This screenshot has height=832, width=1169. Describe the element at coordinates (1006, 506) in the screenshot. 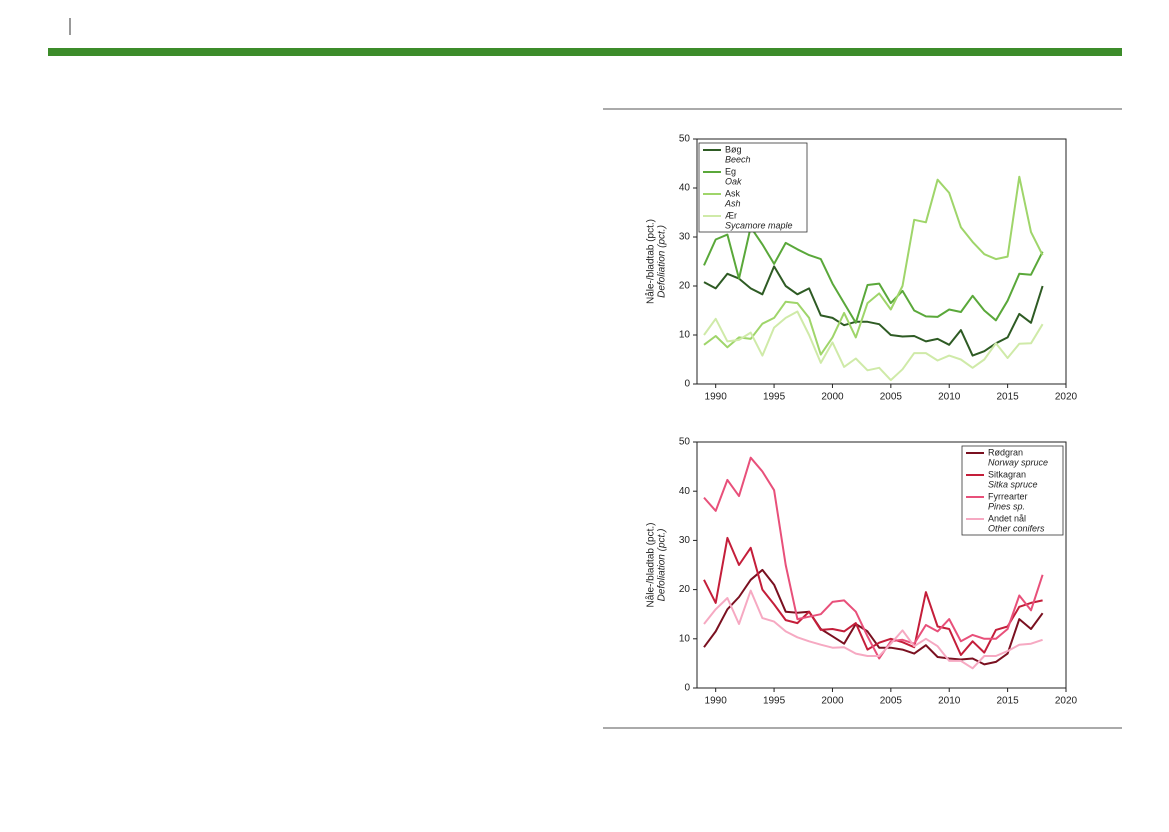

I see `legend-label-en: Pines sp.` at that location.